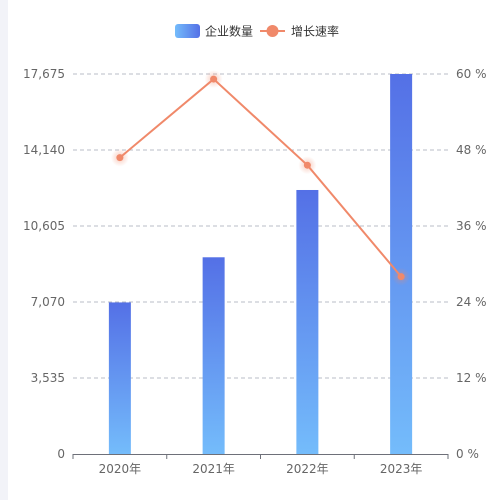 This screenshot has width=500, height=500. Describe the element at coordinates (213, 355) in the screenshot. I see `bar-2021年` at that location.